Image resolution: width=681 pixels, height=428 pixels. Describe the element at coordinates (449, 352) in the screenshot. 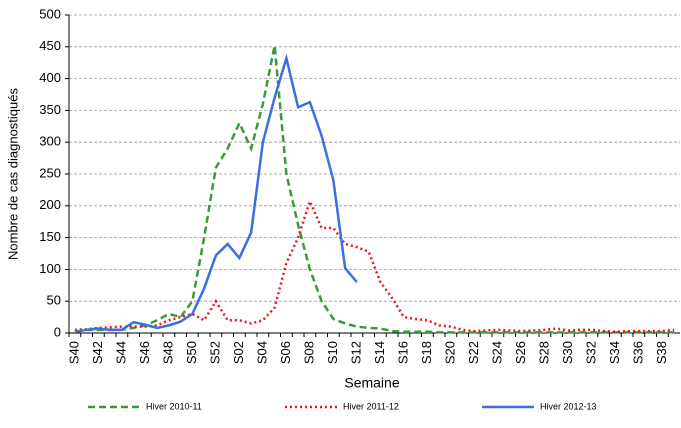

I see `x-tick-label: S20` at that location.